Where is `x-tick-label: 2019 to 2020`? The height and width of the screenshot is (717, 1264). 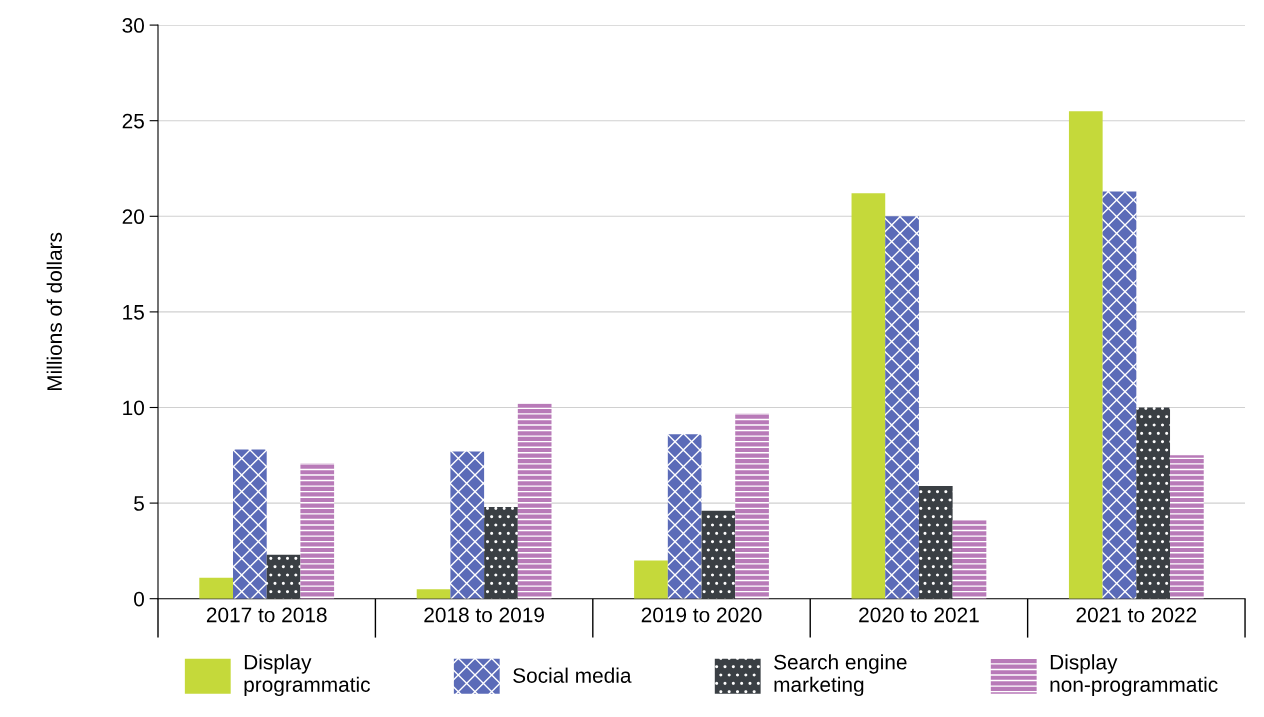 x-tick-label: 2019 to 2020 is located at coordinates (701, 615).